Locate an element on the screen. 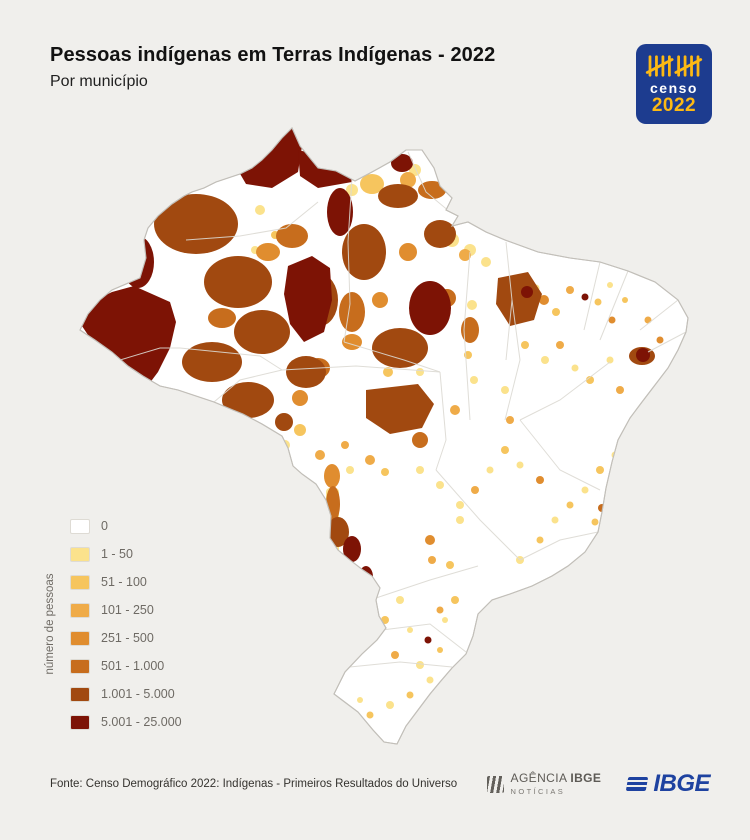 The image size is (750, 840). agencia-icon is located at coordinates (495, 784).